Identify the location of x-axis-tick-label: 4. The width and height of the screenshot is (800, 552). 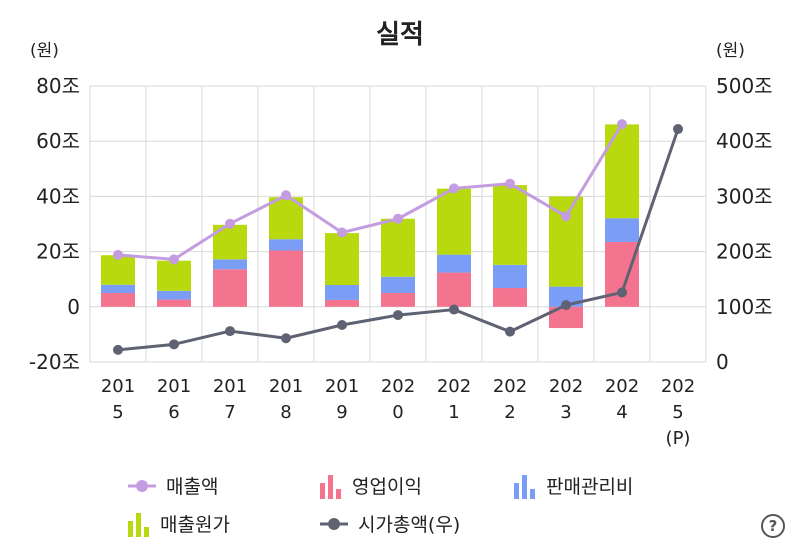
(621, 412).